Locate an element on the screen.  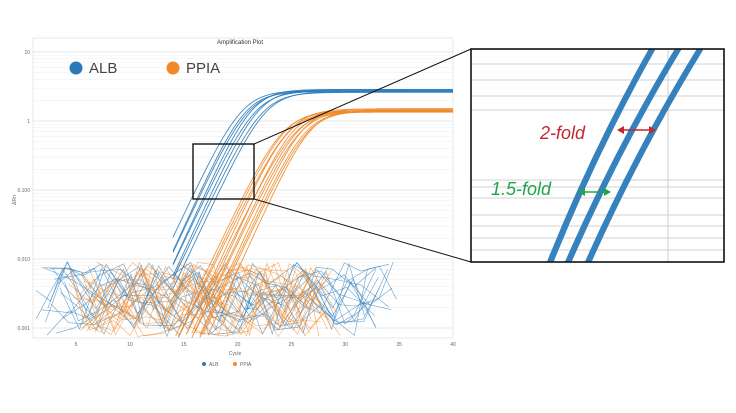
x-tick-label: 20 is located at coordinates (238, 345).